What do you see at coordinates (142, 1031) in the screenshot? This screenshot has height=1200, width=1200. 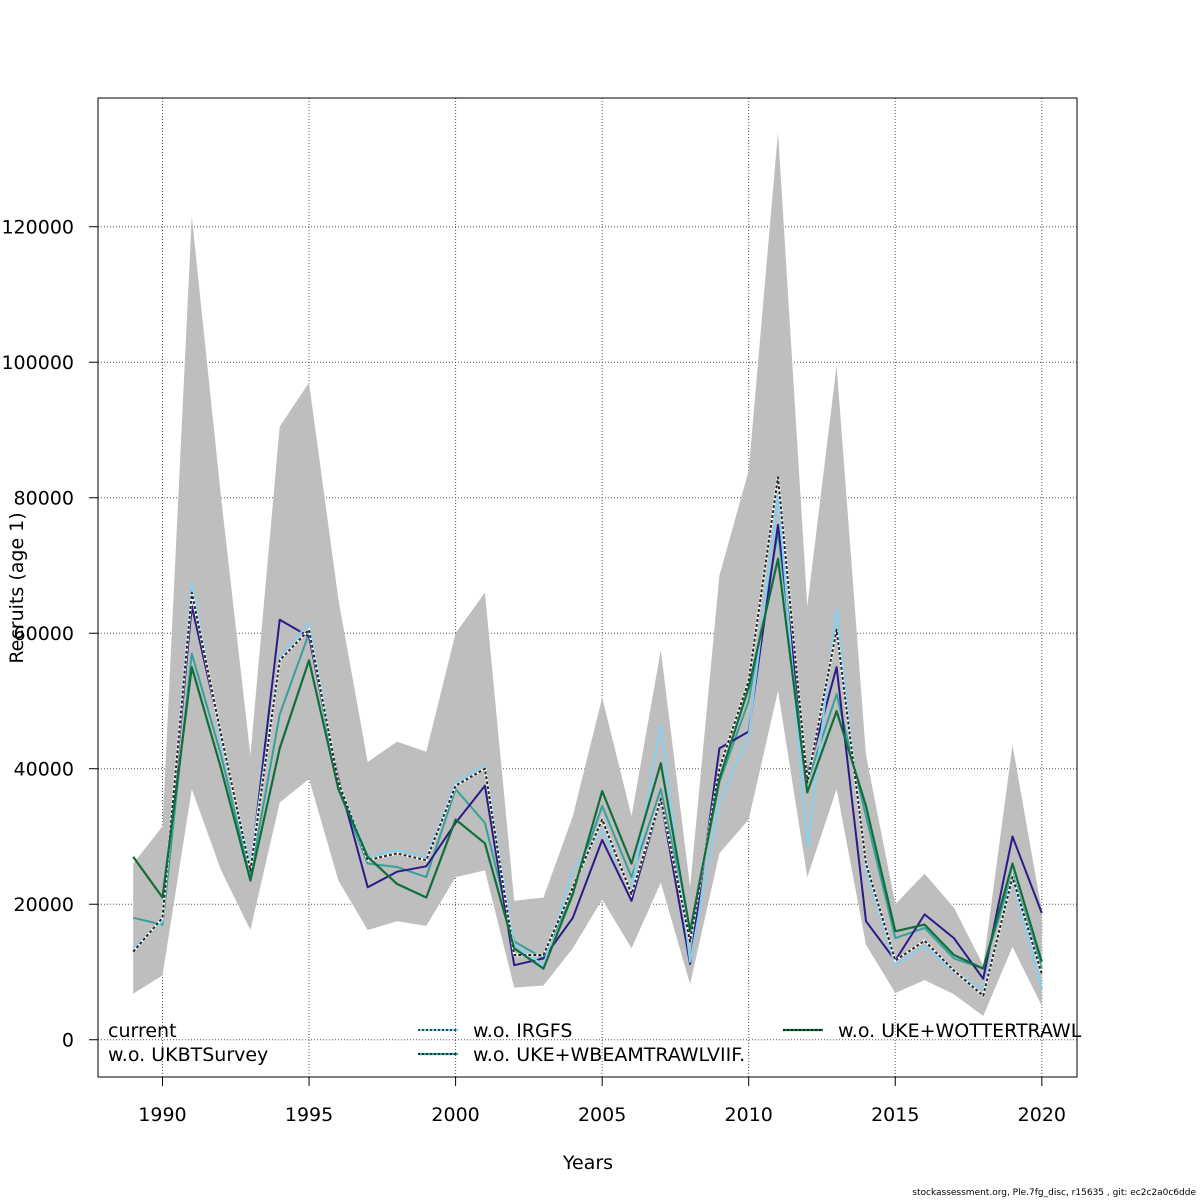 I see `legend-label: current` at bounding box center [142, 1031].